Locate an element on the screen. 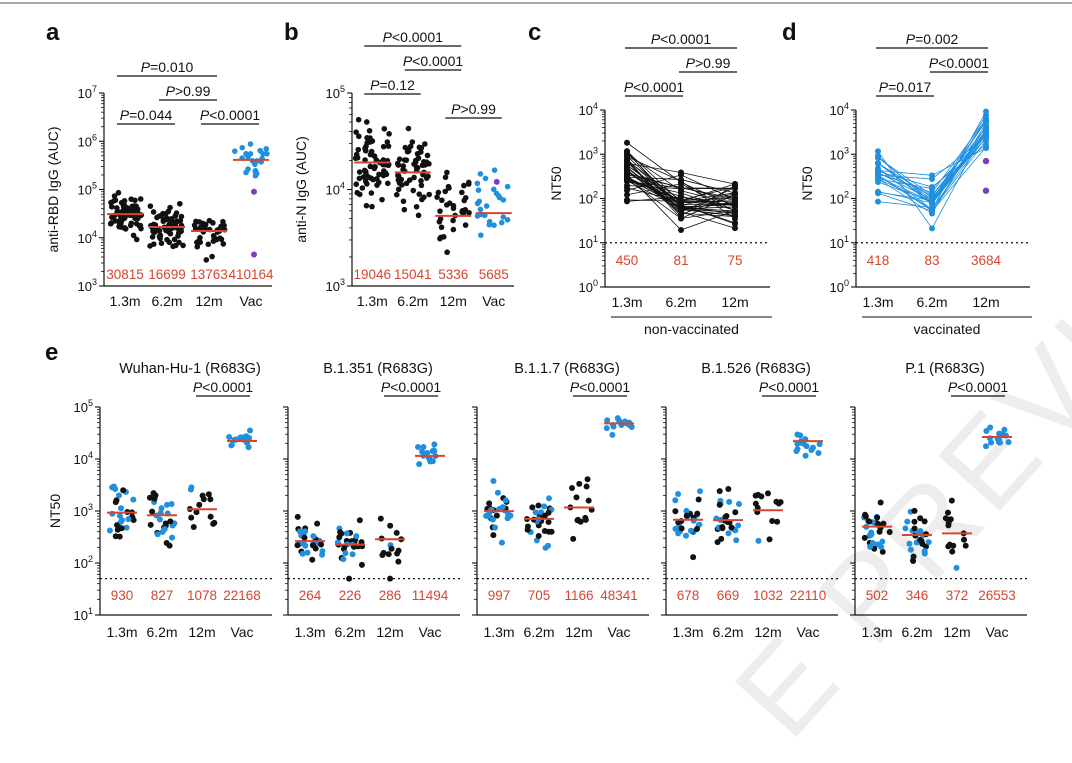 The width and height of the screenshot is (1072, 763). x-tick-label-e: 1.3m is located at coordinates (309, 632).